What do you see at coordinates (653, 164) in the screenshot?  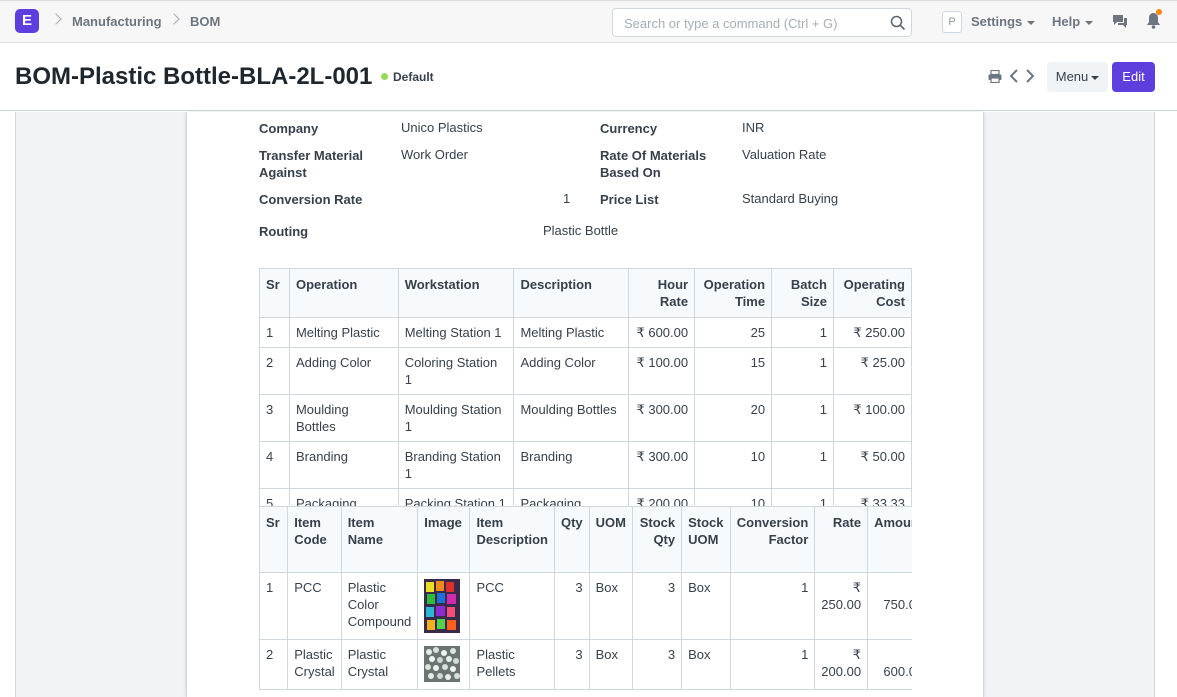 I see `rate-basis-label: Rate Of Materials Based On` at bounding box center [653, 164].